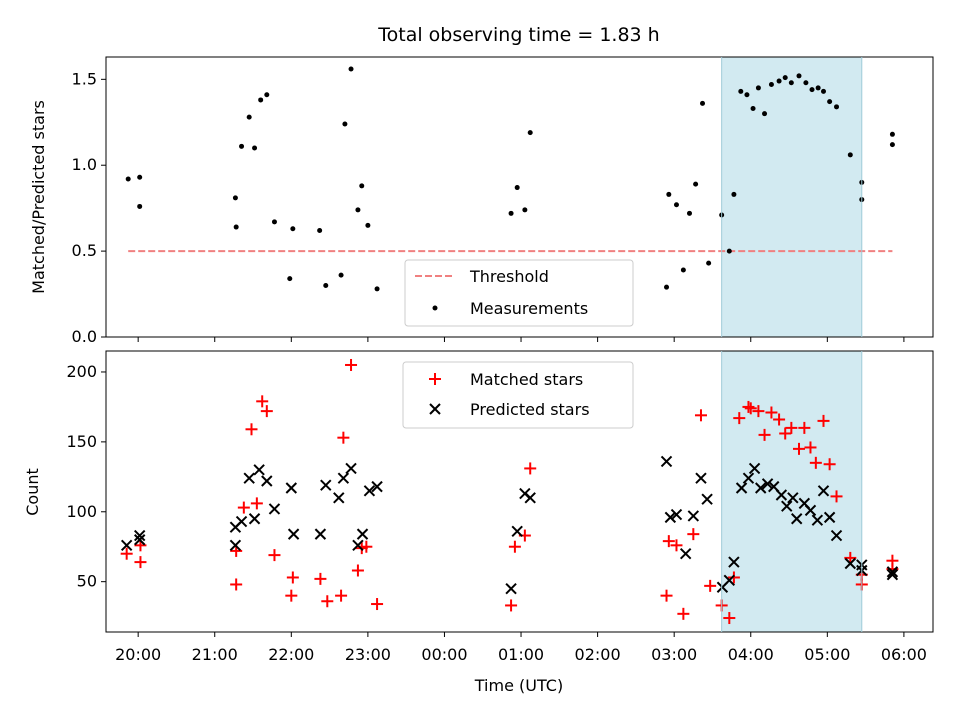 Image resolution: width=960 pixels, height=720 pixels. I want to click on count-legend: Matched stars Predicted stars, so click(518, 395).